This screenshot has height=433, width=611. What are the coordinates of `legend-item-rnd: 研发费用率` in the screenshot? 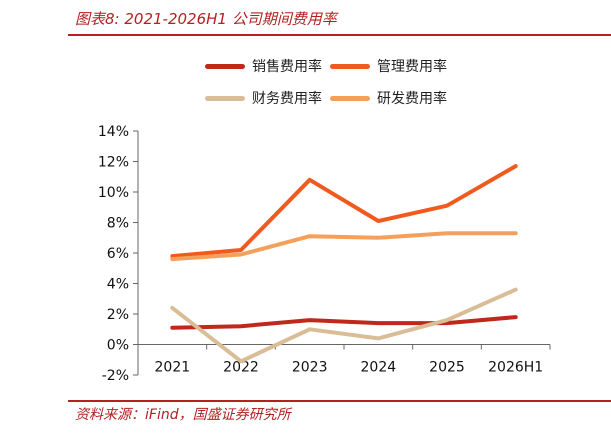 It's located at (388, 98).